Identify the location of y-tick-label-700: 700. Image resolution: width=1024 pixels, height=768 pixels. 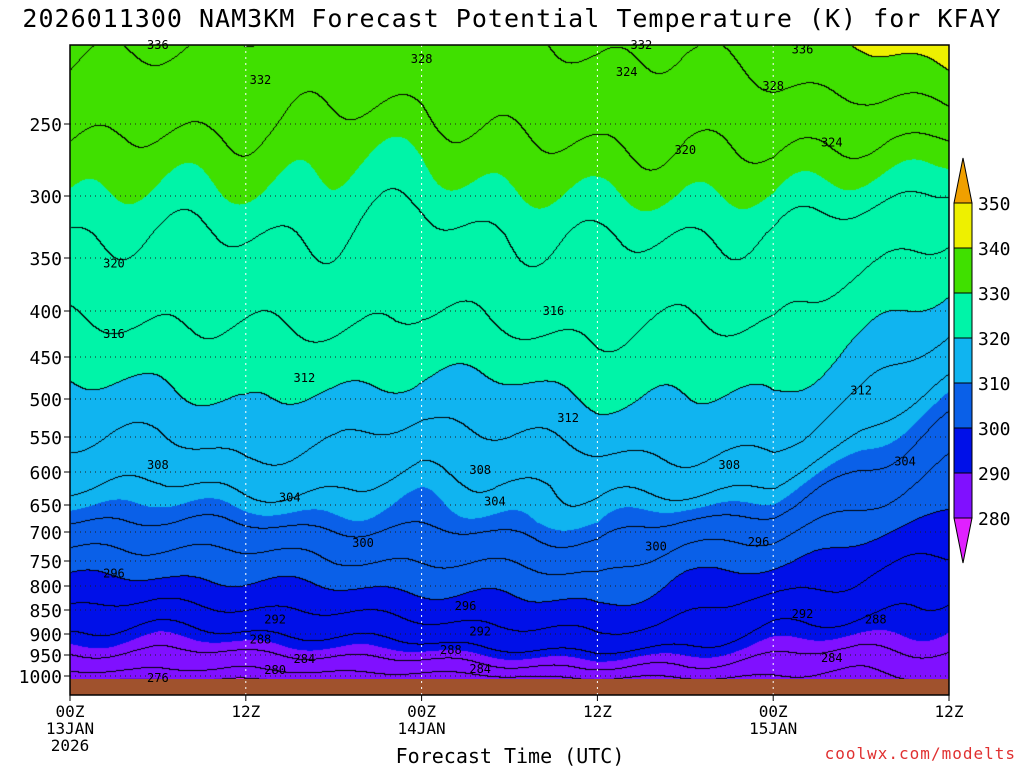
(45, 533).